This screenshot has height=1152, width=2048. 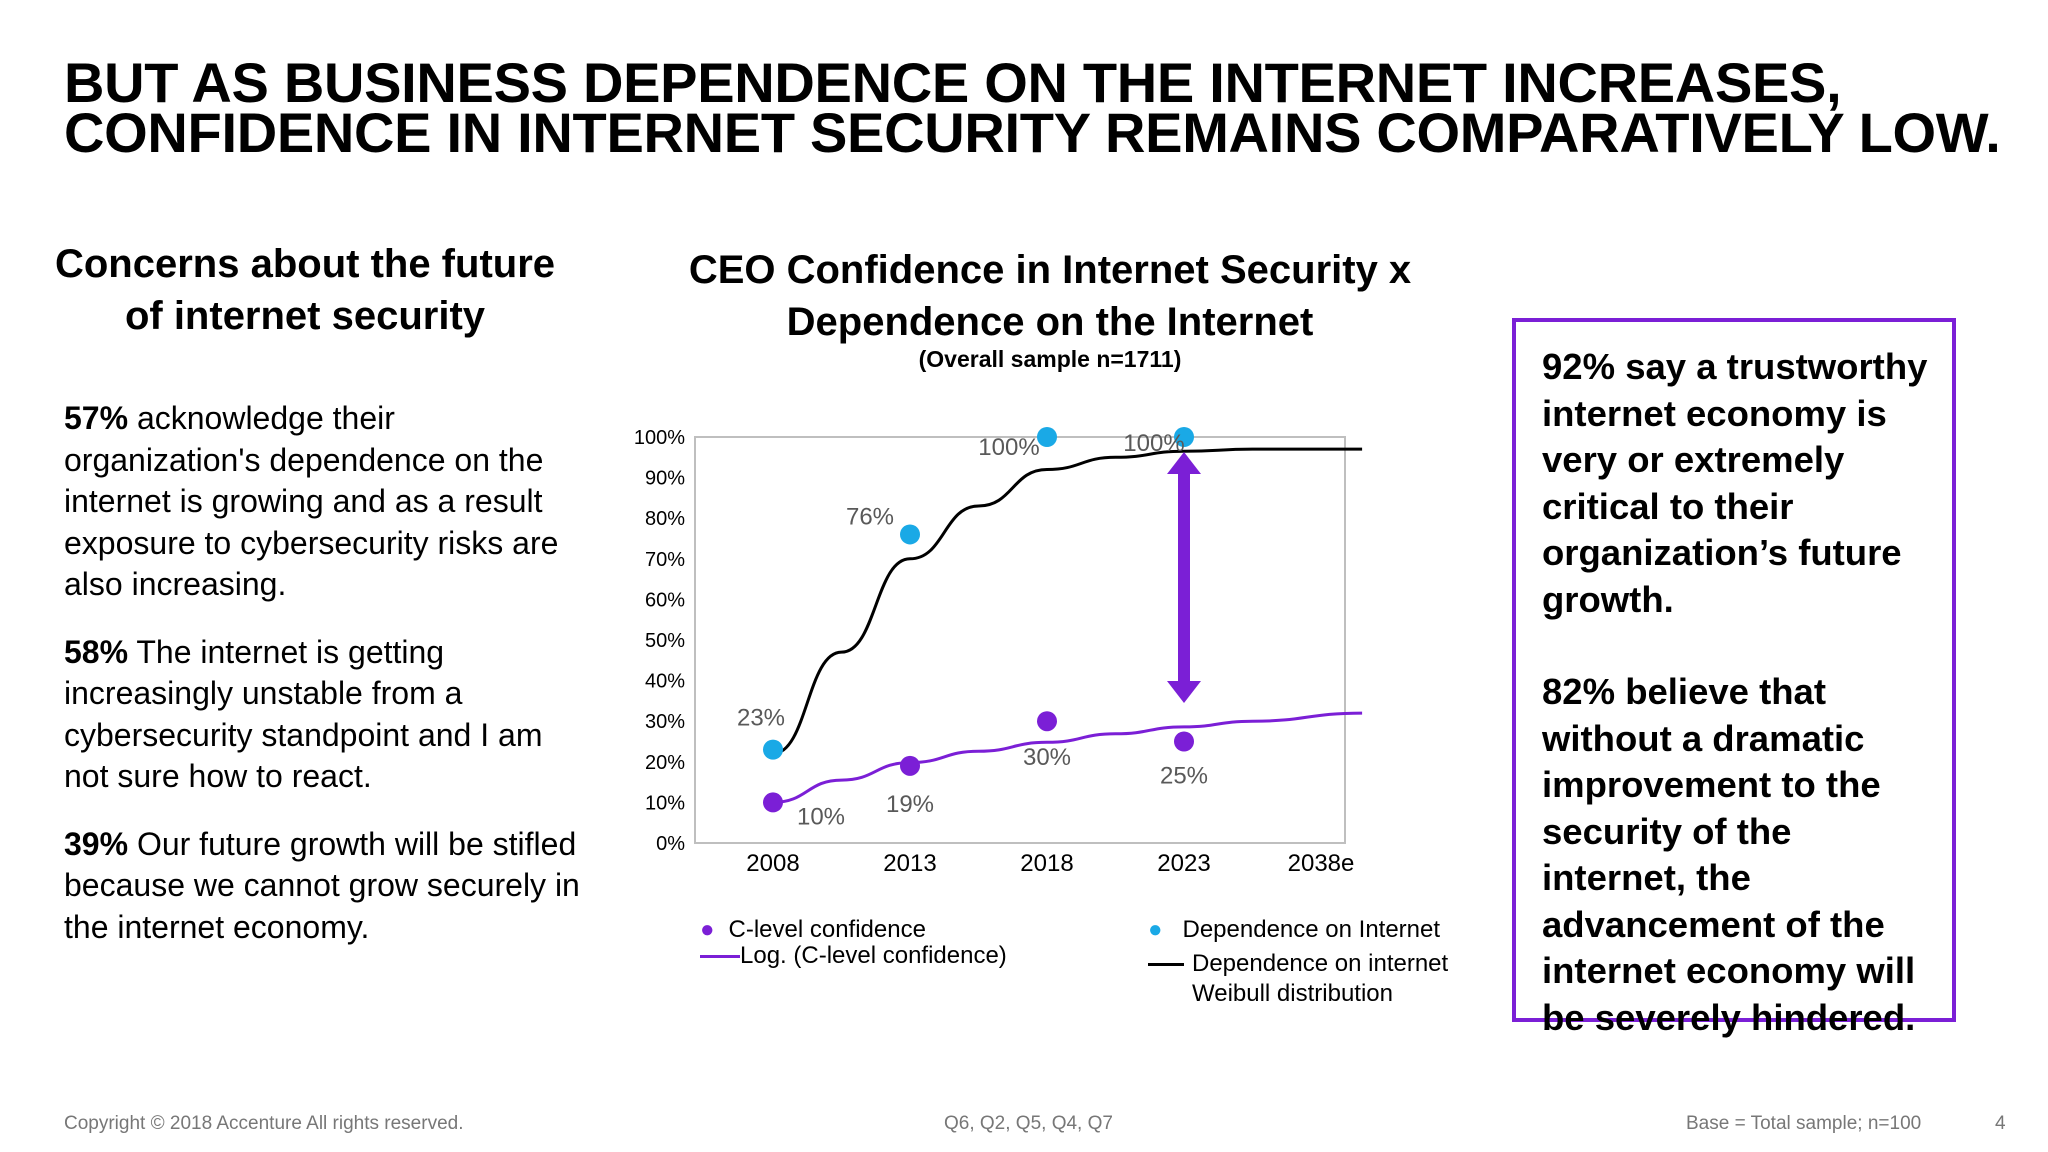 What do you see at coordinates (665, 560) in the screenshot?
I see `y-tick-label: 70%` at bounding box center [665, 560].